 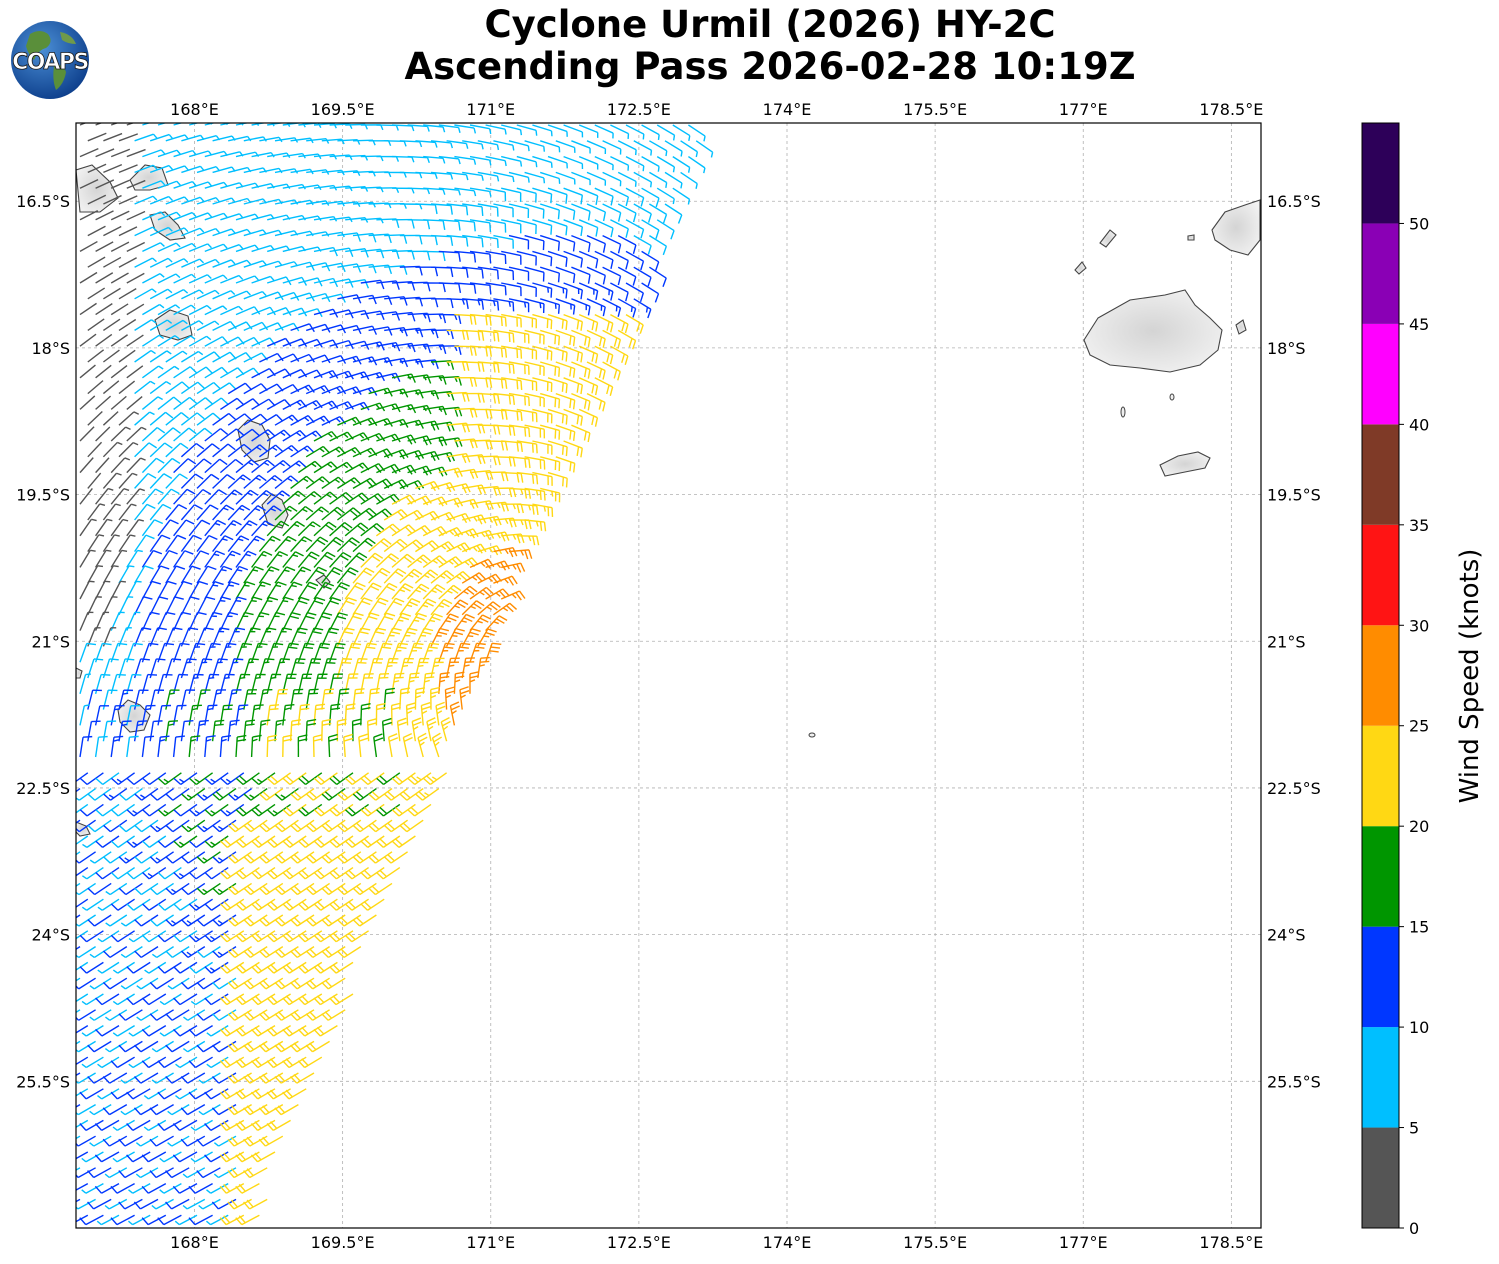 What do you see at coordinates (1191, 237) in the screenshot?
I see `island` at bounding box center [1191, 237].